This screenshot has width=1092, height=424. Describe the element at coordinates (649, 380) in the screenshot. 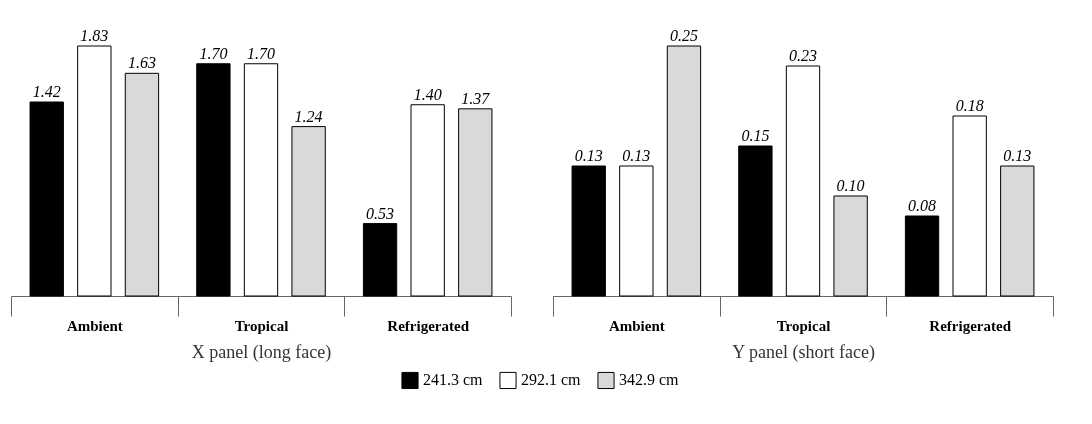

I see `legend-label: 342.9 cm` at that location.